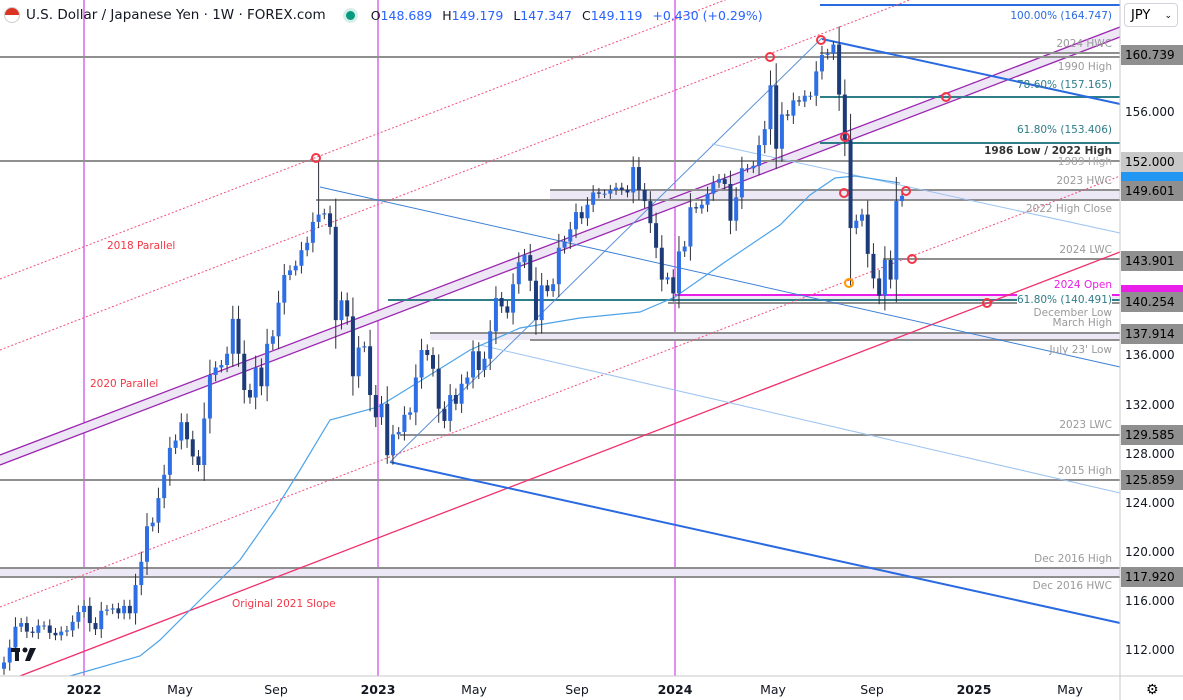 The width and height of the screenshot is (1183, 700). I want to click on price-tick: 120.000, so click(1150, 552).